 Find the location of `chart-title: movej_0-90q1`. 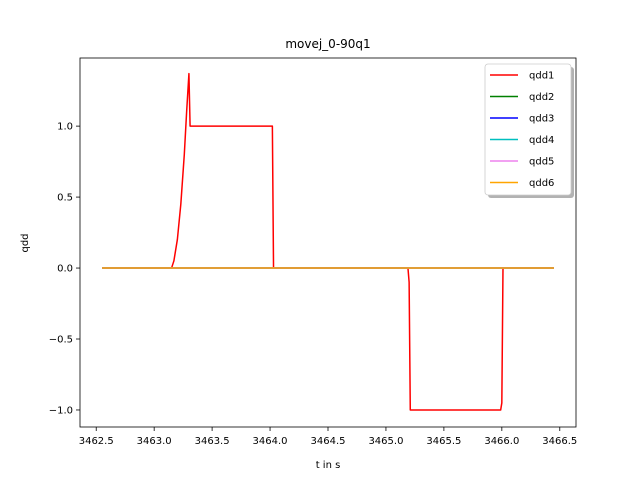

chart-title: movej_0-90q1 is located at coordinates (327, 44).